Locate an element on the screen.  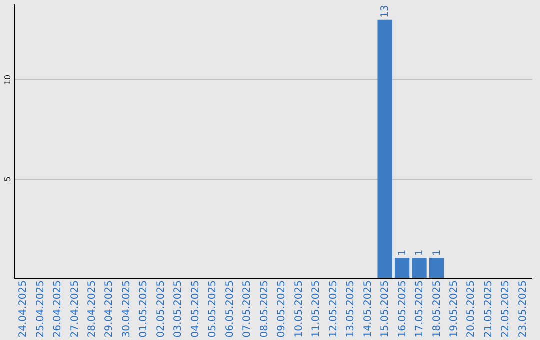
y-tick-label: 5 is located at coordinates (8, 179).